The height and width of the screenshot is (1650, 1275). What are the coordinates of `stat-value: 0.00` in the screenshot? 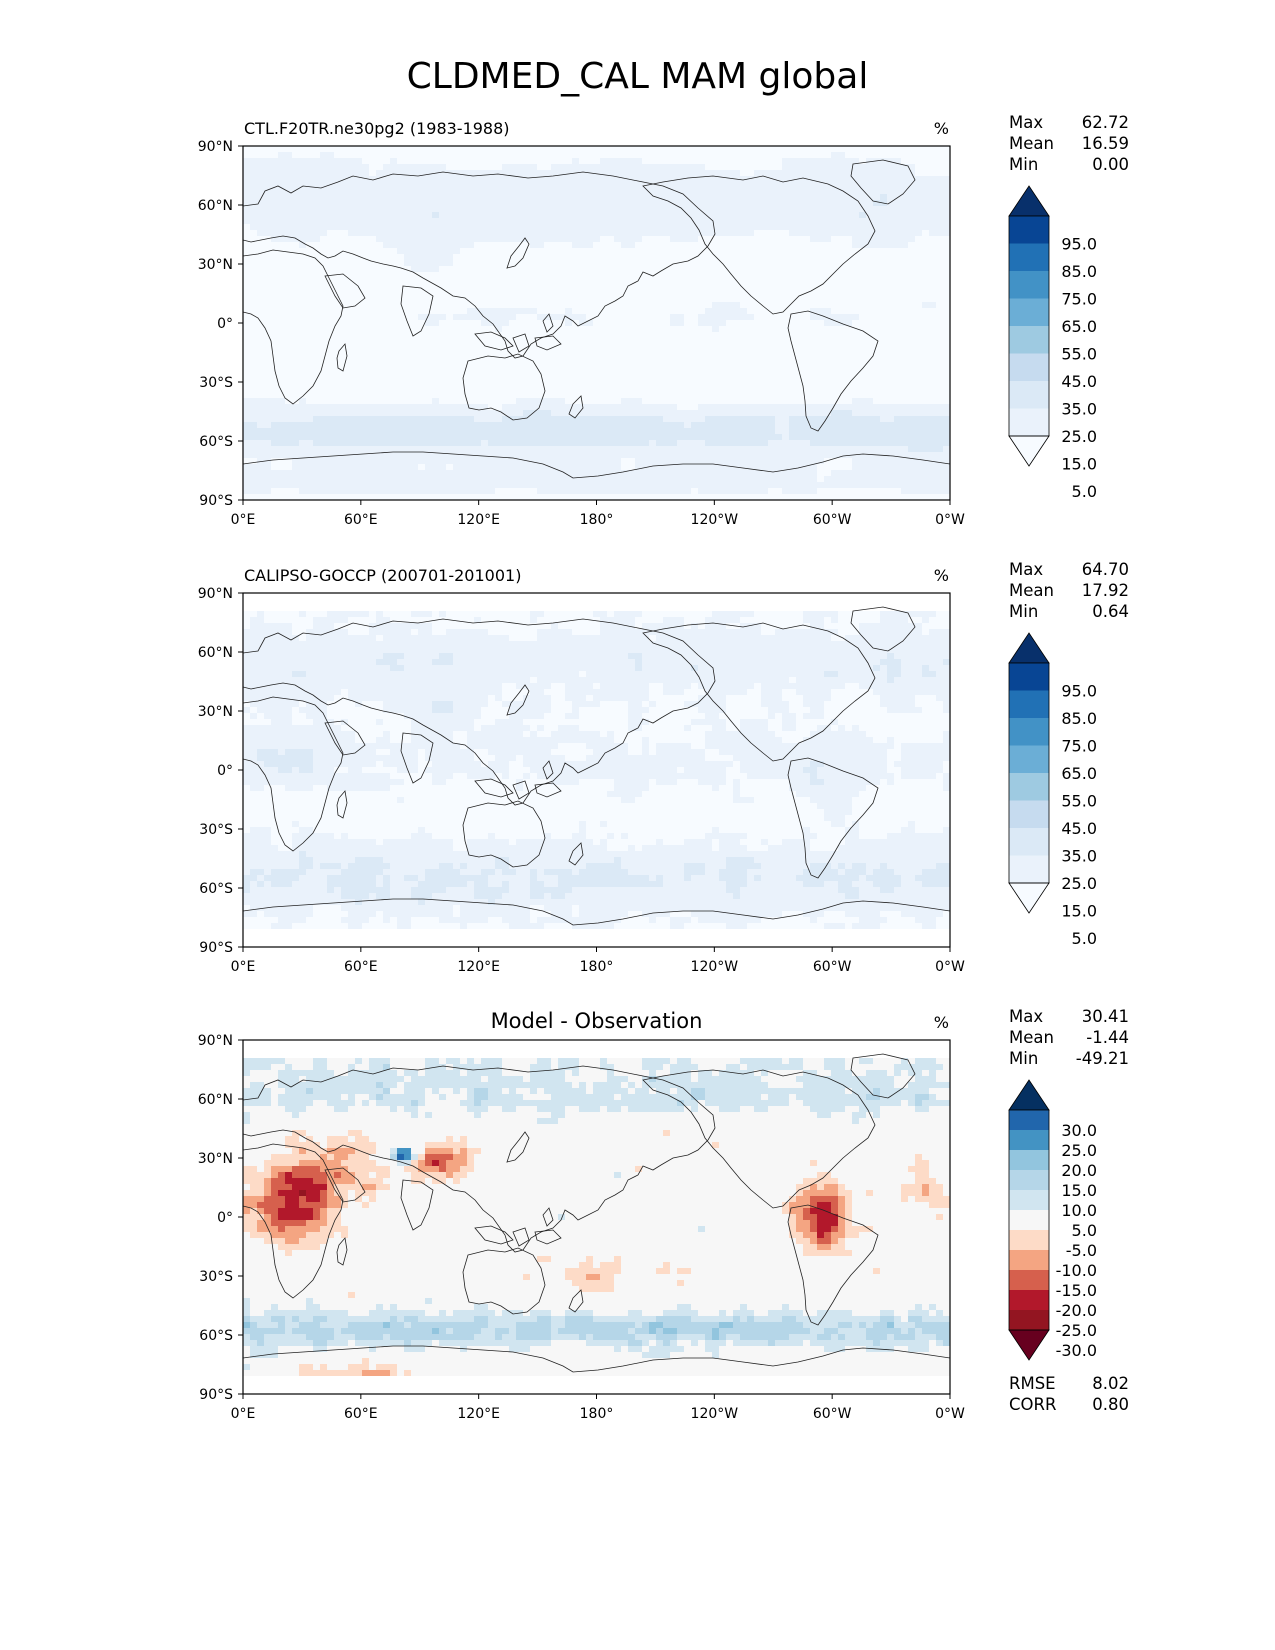 It's located at (1110, 164).